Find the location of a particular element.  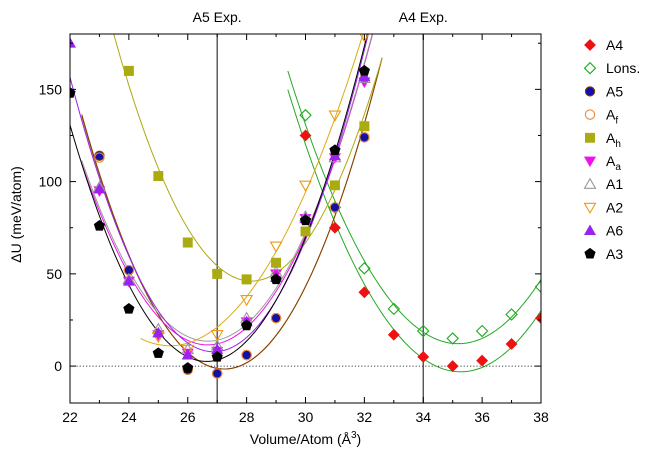

legend-label-sub: h is located at coordinates (618, 144).